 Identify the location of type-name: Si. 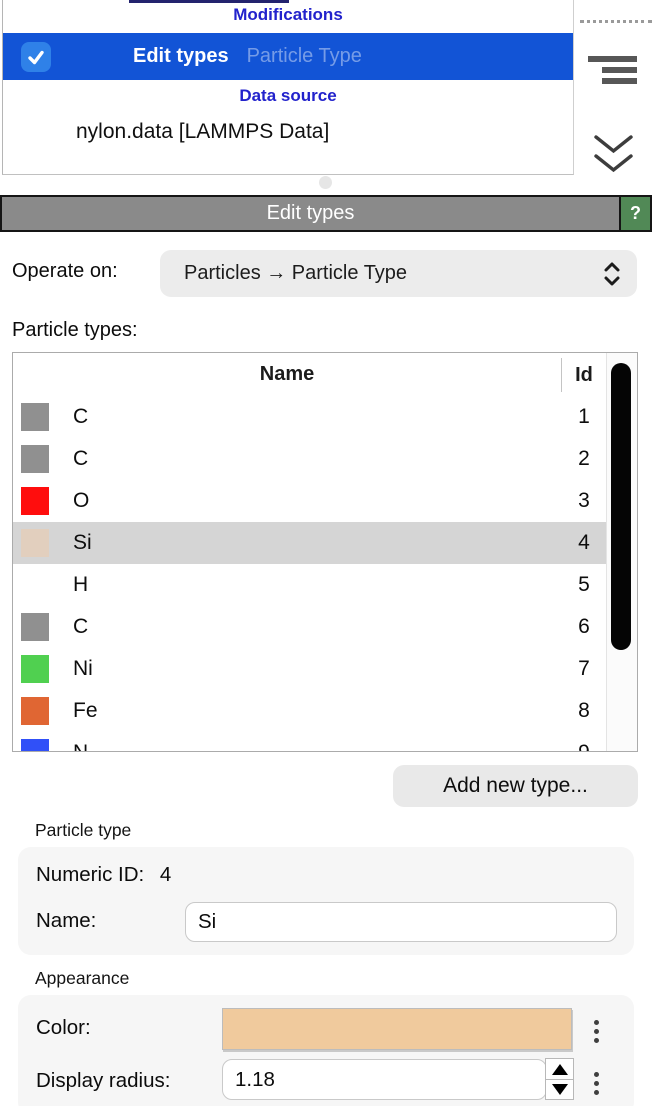
(82, 542).